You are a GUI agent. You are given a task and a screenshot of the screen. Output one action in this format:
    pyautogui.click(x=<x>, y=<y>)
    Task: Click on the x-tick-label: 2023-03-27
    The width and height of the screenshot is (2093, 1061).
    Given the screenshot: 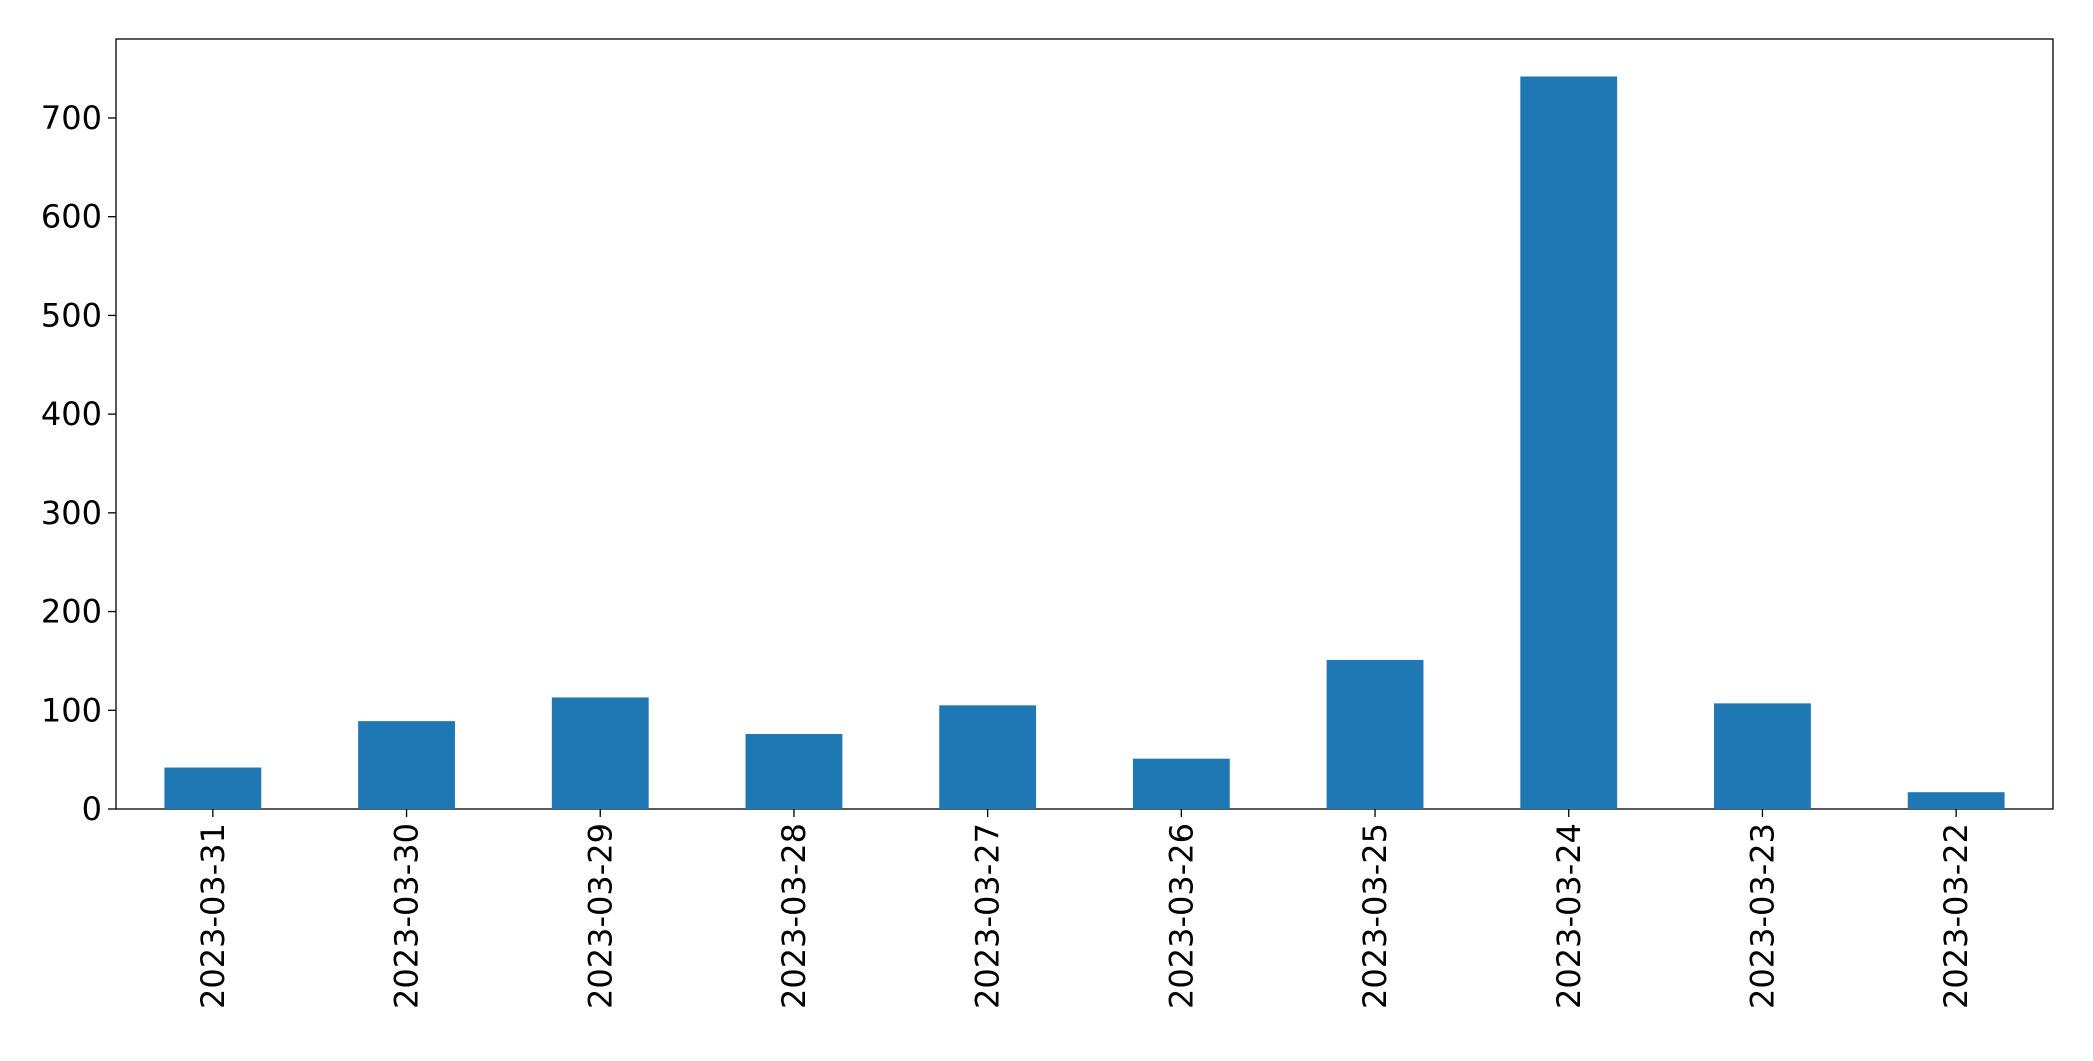 What is the action you would take?
    pyautogui.click(x=988, y=916)
    